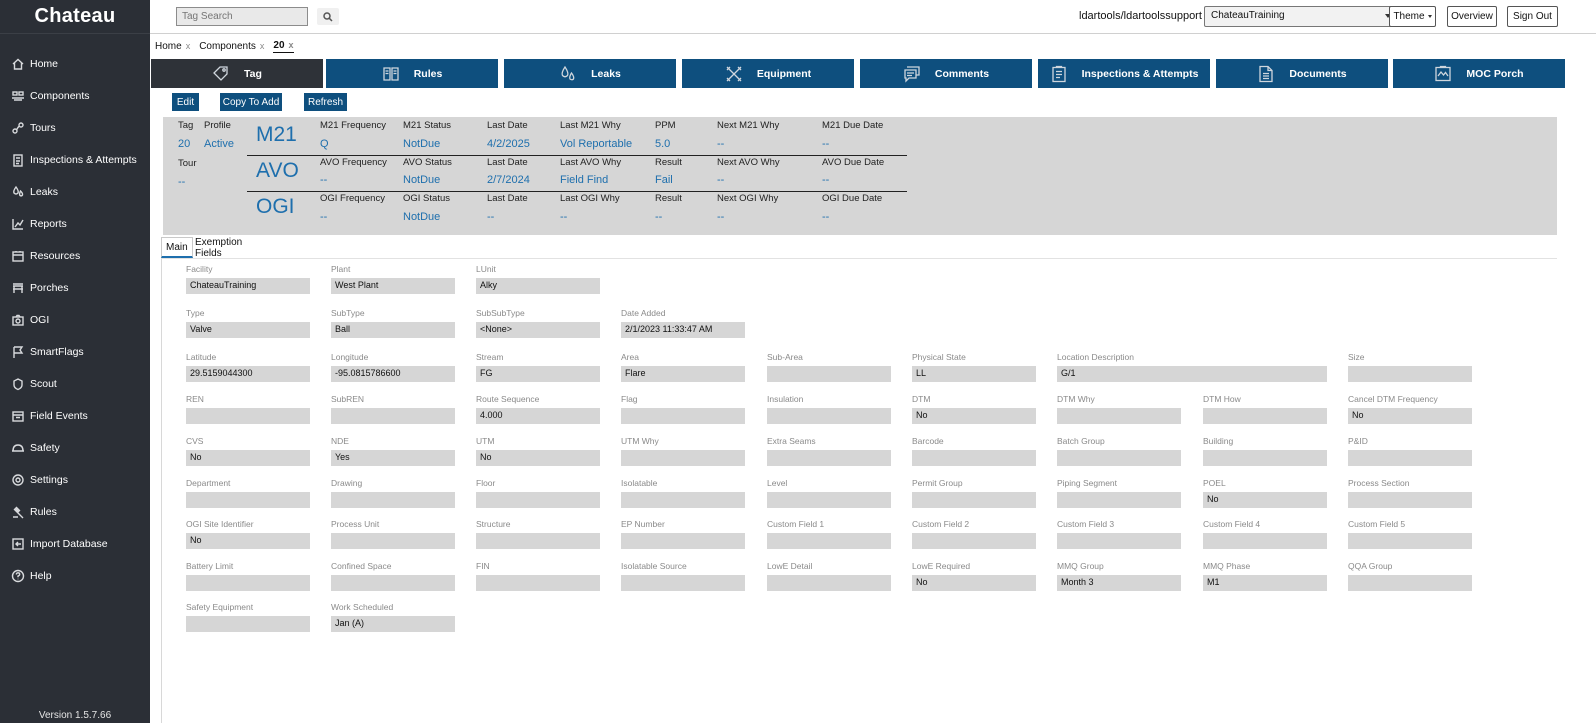 This screenshot has height=723, width=1596. Describe the element at coordinates (1119, 458) in the screenshot. I see `batch-group-value` at that location.